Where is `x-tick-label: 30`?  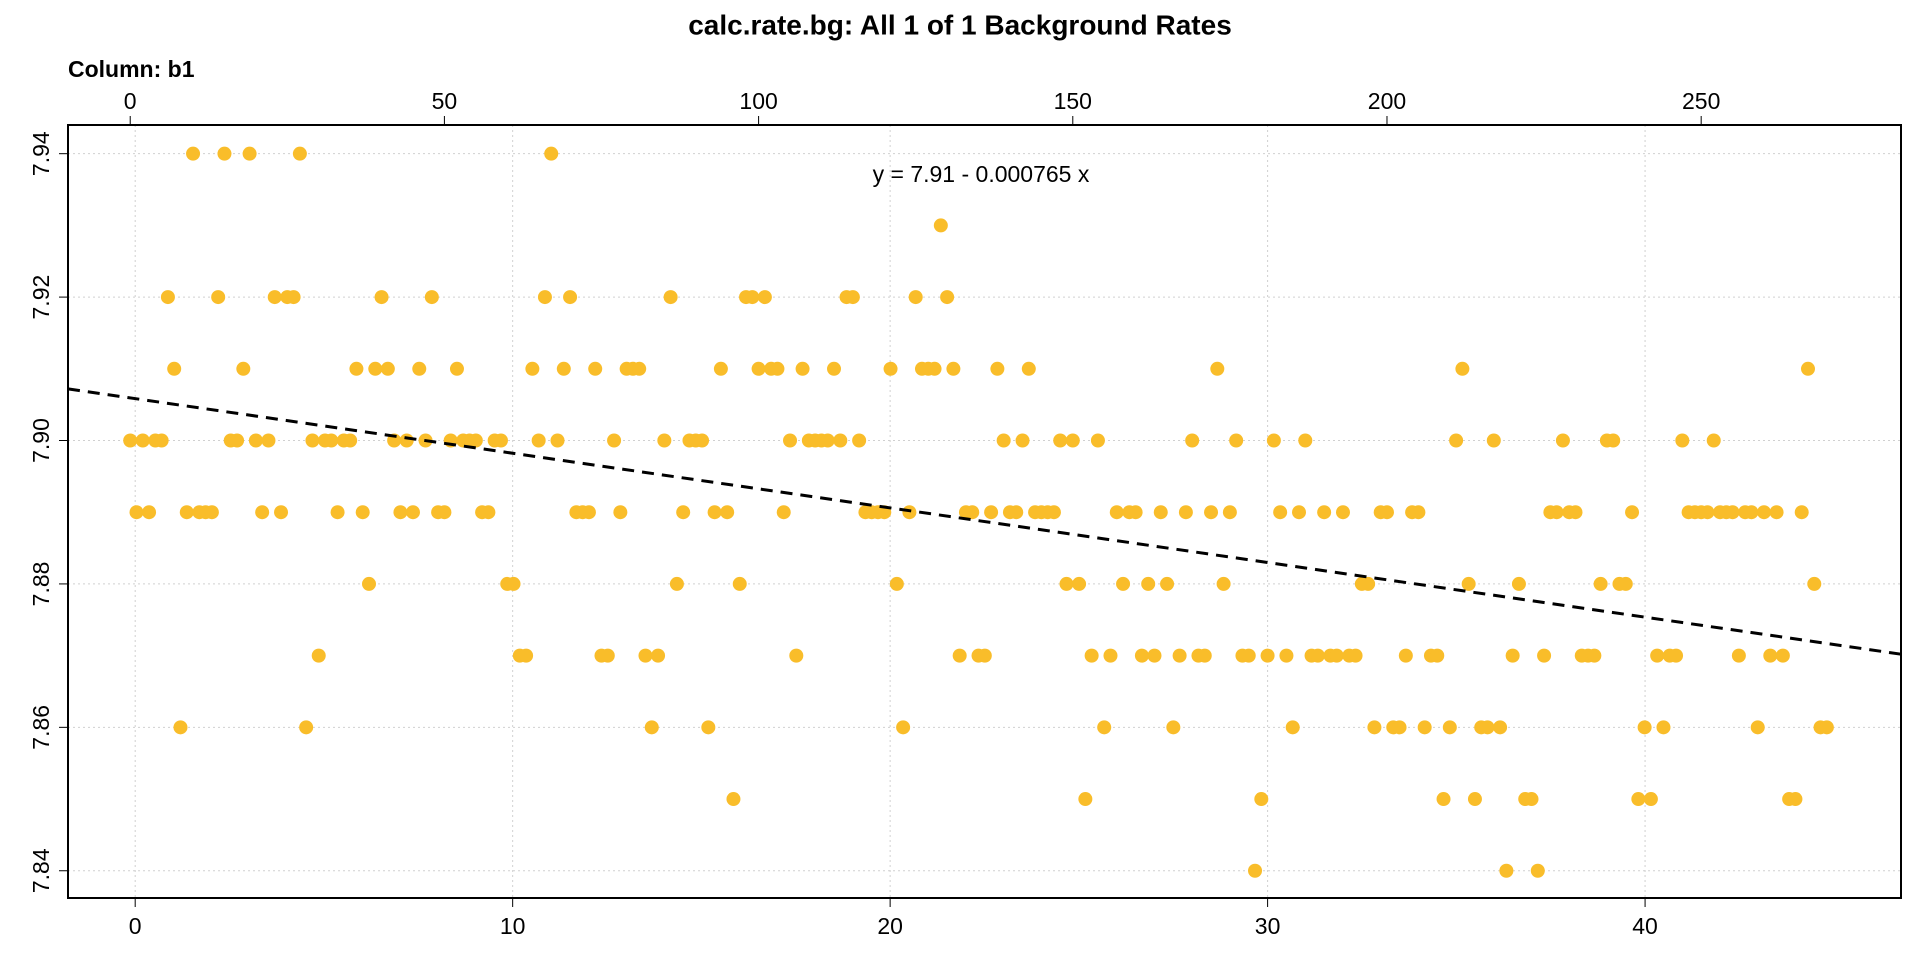 x-tick-label: 30 is located at coordinates (1268, 926).